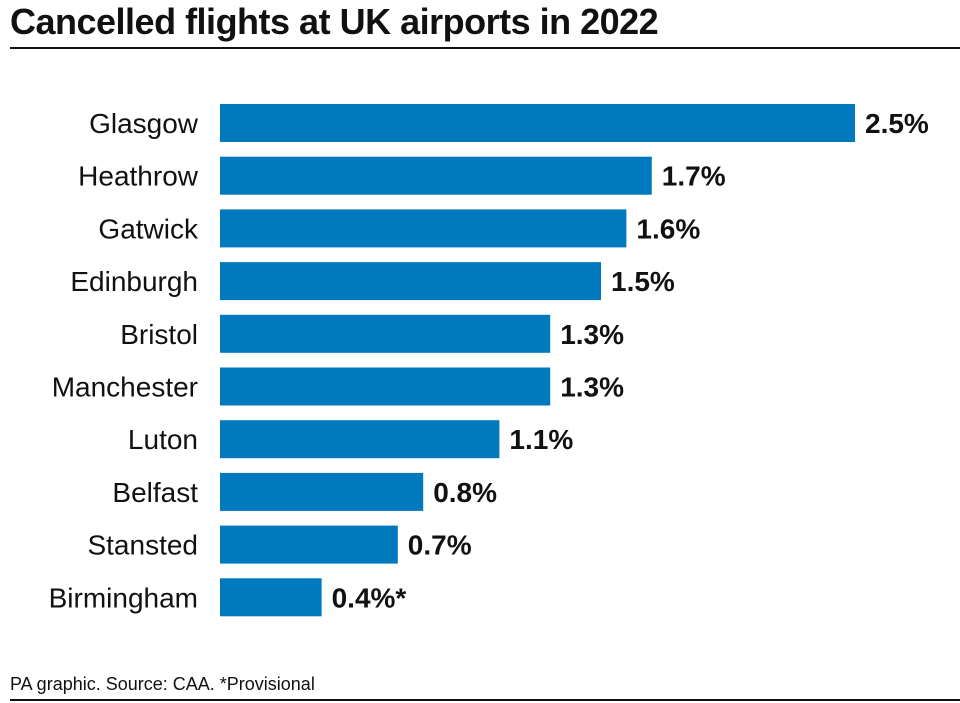 Image resolution: width=960 pixels, height=703 pixels. Describe the element at coordinates (138, 176) in the screenshot. I see `category-label-heathrow: Heathrow` at that location.